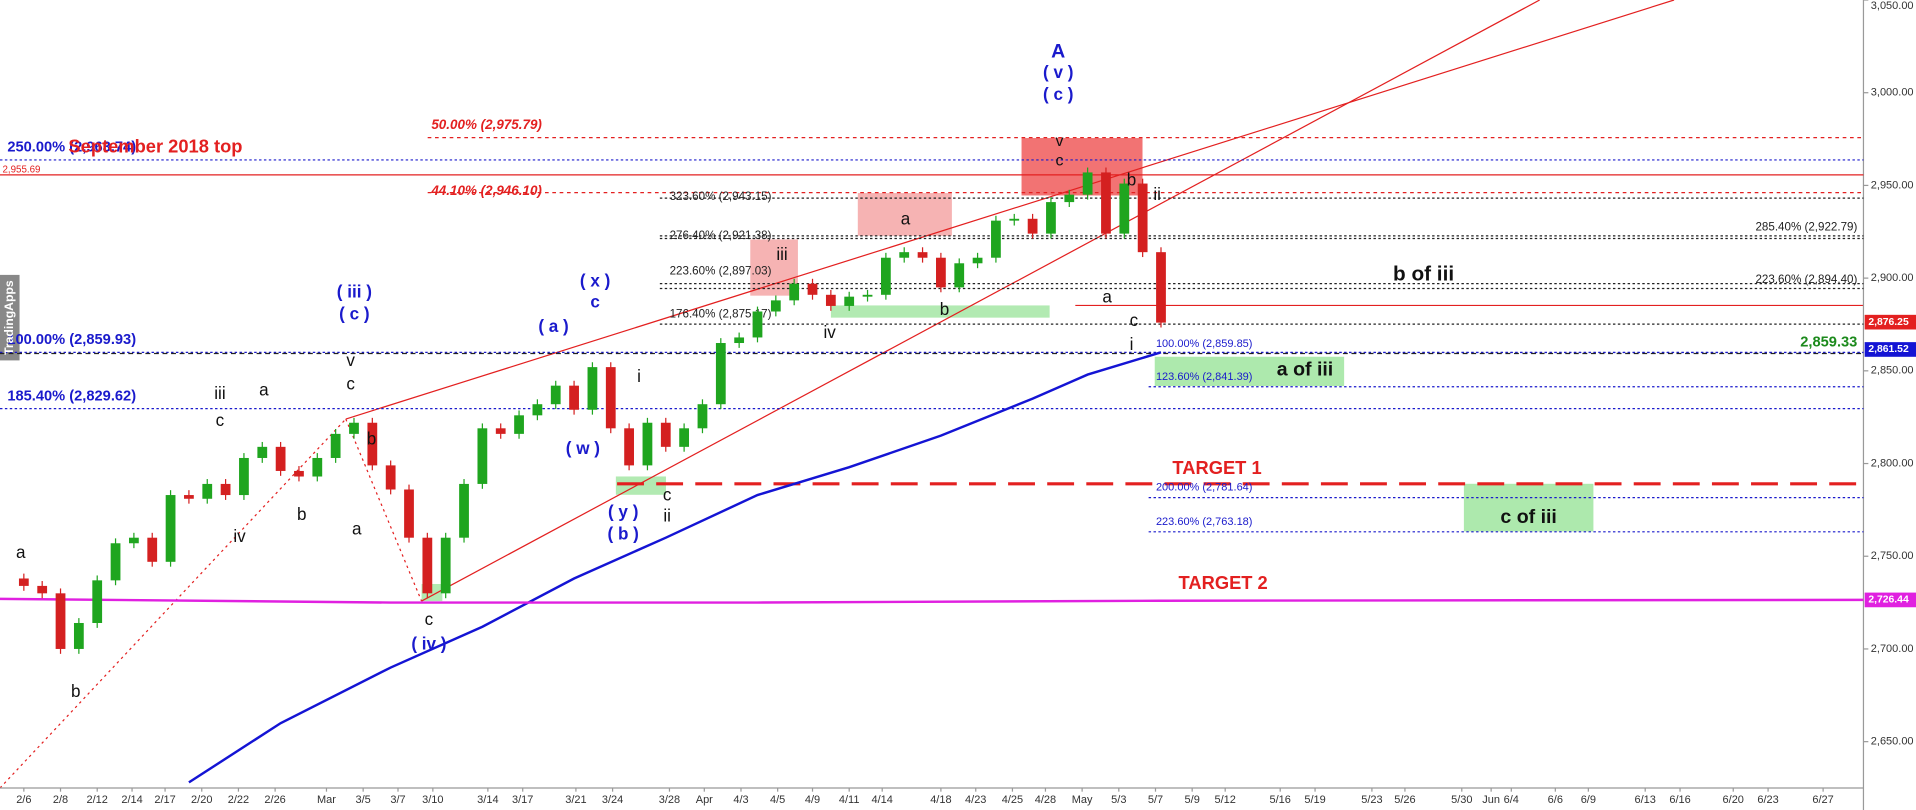  What do you see at coordinates (71, 396) in the screenshot?
I see `level-label: 185.40% (2,829.62)` at bounding box center [71, 396].